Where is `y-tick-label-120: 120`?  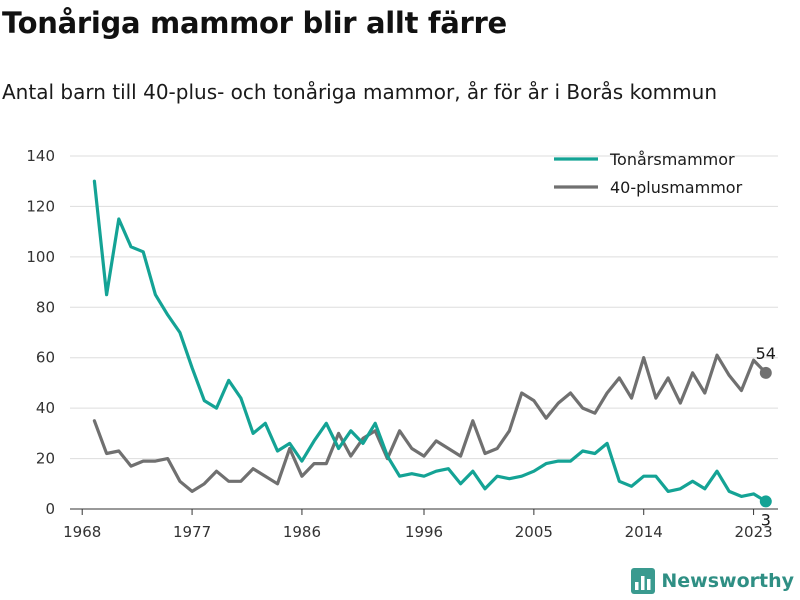
y-tick-label-120: 120 is located at coordinates (40, 206).